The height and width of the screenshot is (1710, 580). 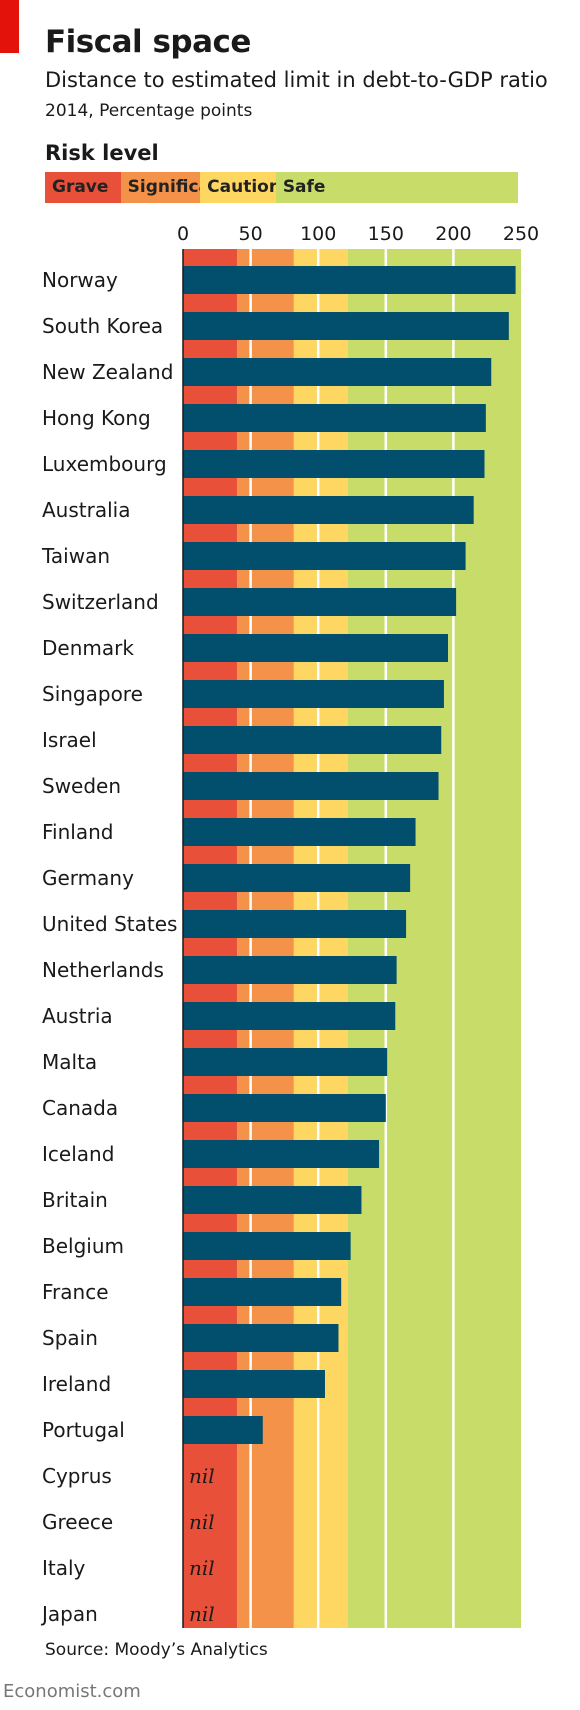 I want to click on risk-grave: Grave, so click(x=83, y=187).